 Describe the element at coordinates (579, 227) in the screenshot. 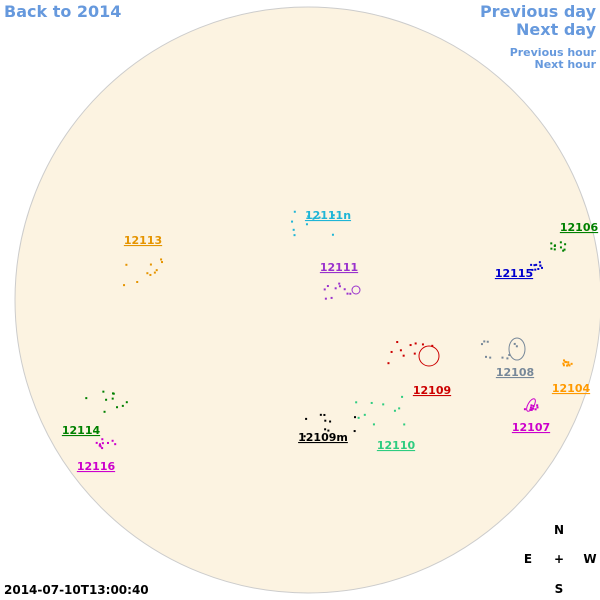

I see `region-label: 12106` at that location.